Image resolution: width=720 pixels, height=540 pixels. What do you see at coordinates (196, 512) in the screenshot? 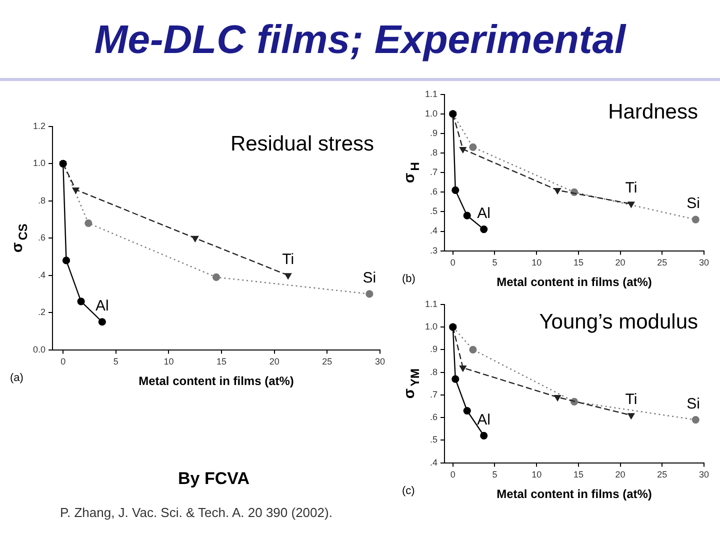
I see `text: P. Zhang, J. Vac. Sci. & Tech. A. 20 390 (2002).` at bounding box center [196, 512].